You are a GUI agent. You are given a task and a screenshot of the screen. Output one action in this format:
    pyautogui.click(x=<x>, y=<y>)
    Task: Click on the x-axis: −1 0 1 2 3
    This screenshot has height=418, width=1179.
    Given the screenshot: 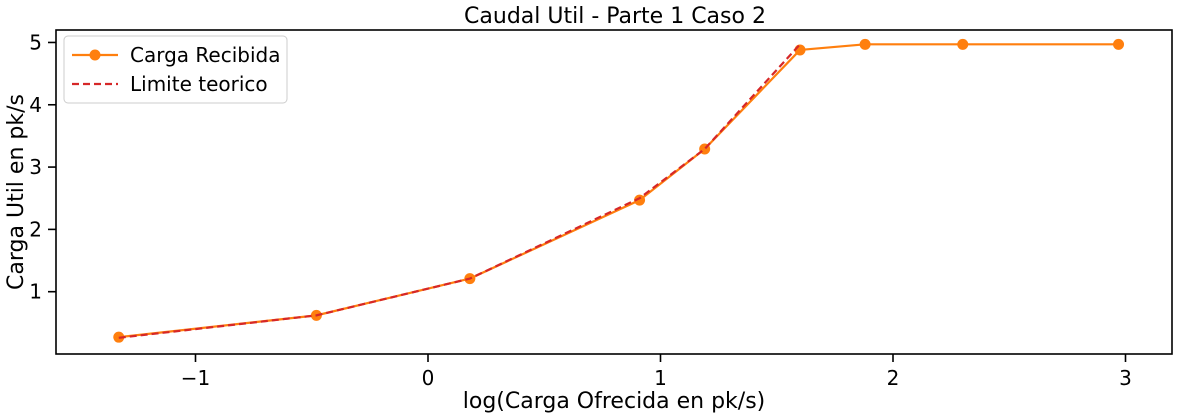 What is the action you would take?
    pyautogui.click(x=656, y=372)
    